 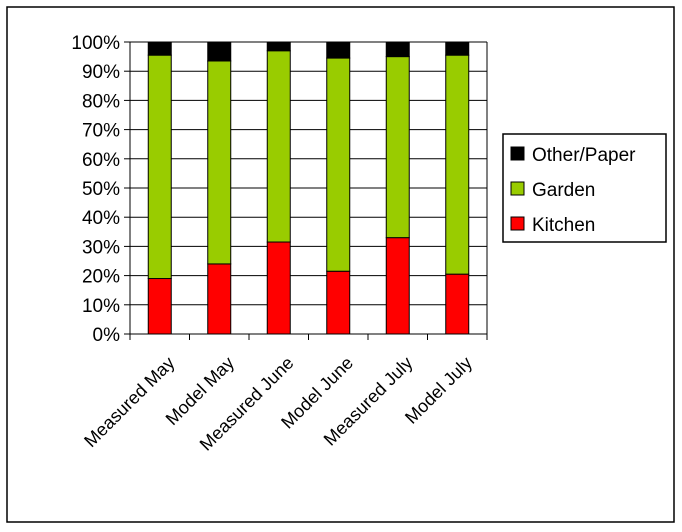 What do you see at coordinates (101, 131) in the screenshot?
I see `y-tick-label: 70%` at bounding box center [101, 131].